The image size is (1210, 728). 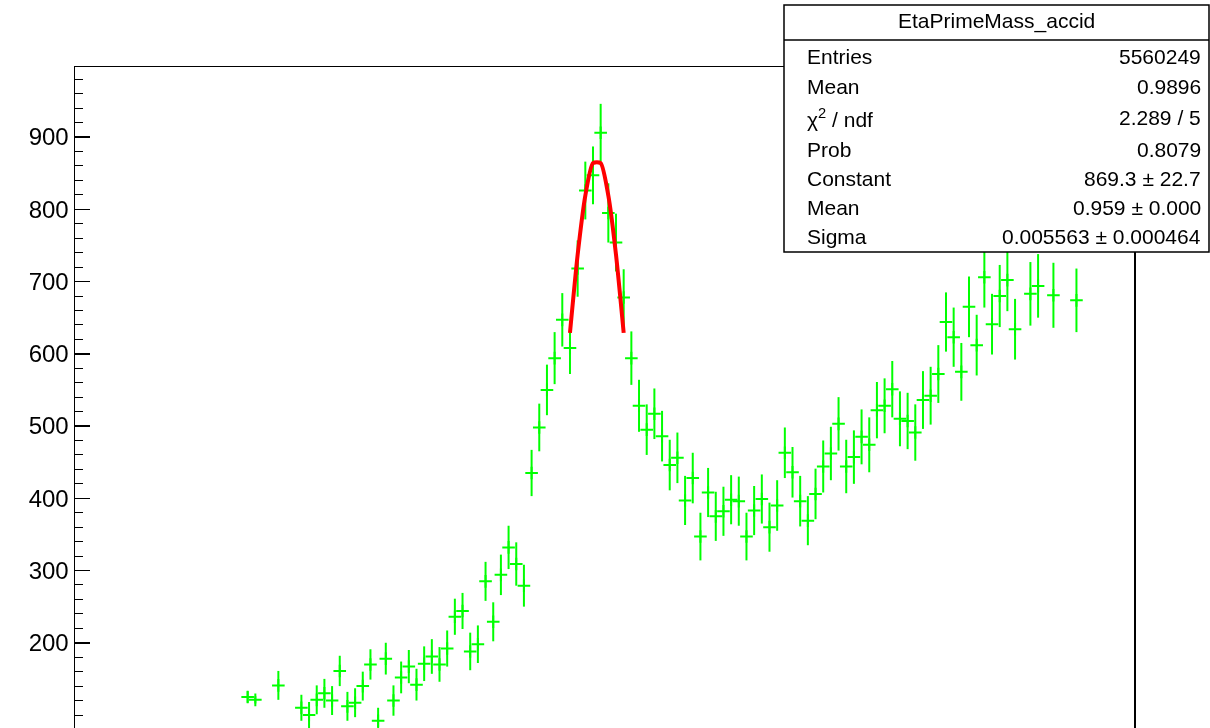 What do you see at coordinates (48, 498) in the screenshot?
I see `y-tick-label: 400` at bounding box center [48, 498].